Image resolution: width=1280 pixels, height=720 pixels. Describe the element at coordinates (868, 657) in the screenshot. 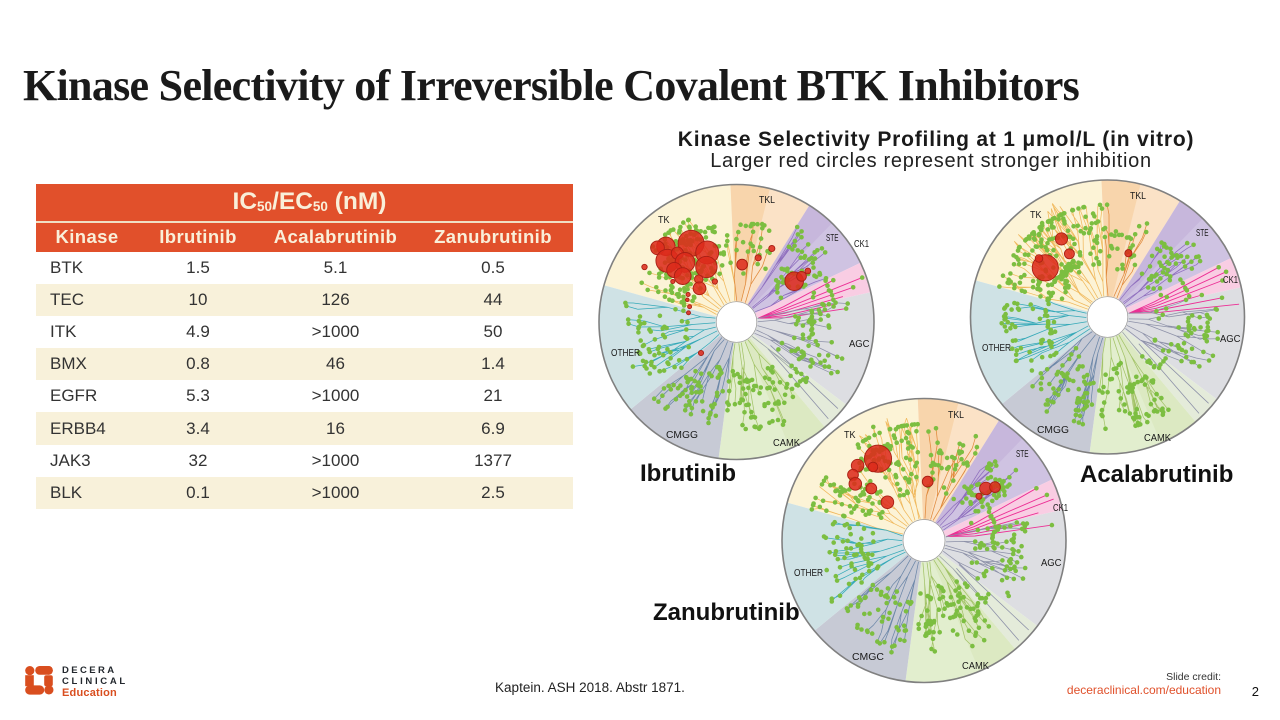

I see `svg-text: CMGC` at that location.